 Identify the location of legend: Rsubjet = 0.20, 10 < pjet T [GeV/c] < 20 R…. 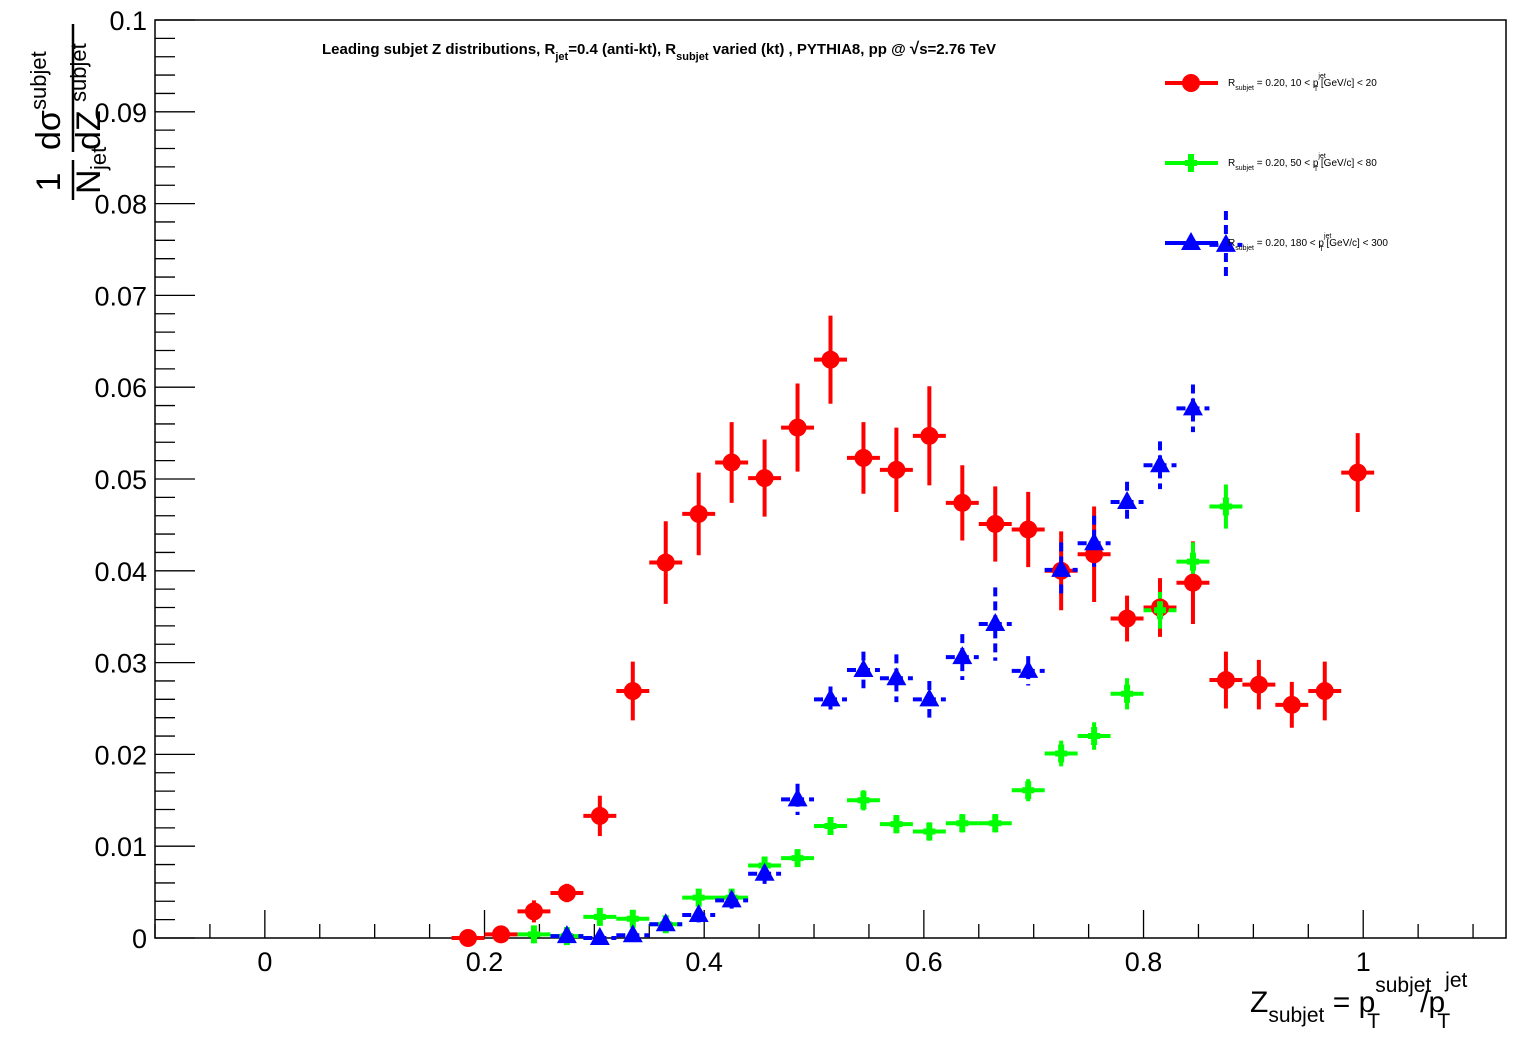
(1276, 163).